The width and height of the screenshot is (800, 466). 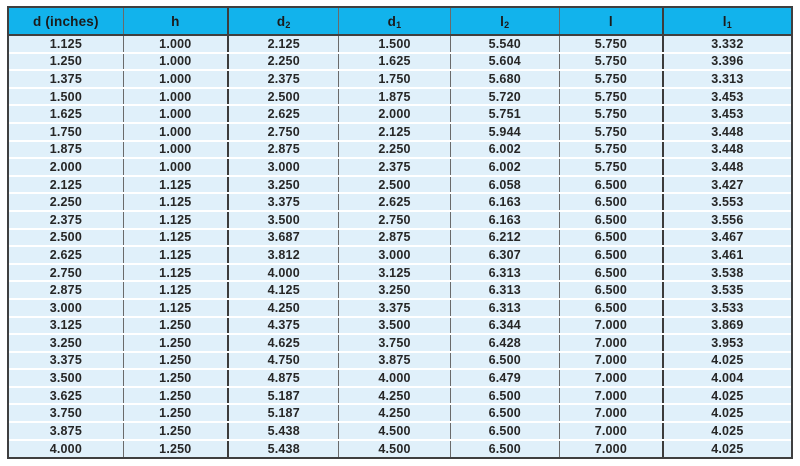 What do you see at coordinates (66, 79) in the screenshot?
I see `cell: 1.375` at bounding box center [66, 79].